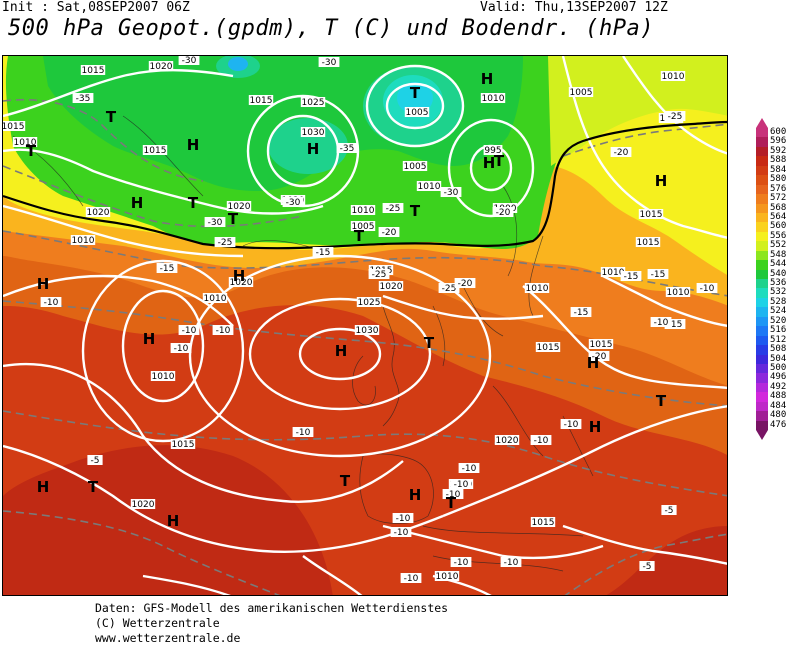  Describe the element at coordinates (762, 435) in the screenshot. I see `legend-bottom-arrow-icon` at that location.